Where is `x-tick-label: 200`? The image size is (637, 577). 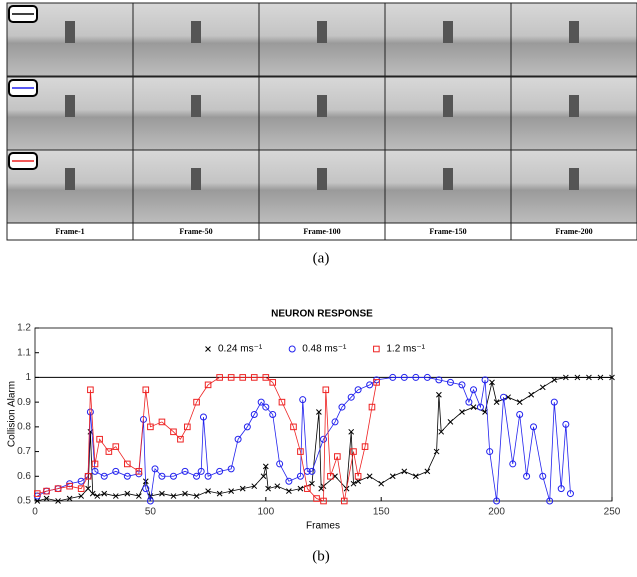
x-tick-label: 200 is located at coordinates (496, 512).